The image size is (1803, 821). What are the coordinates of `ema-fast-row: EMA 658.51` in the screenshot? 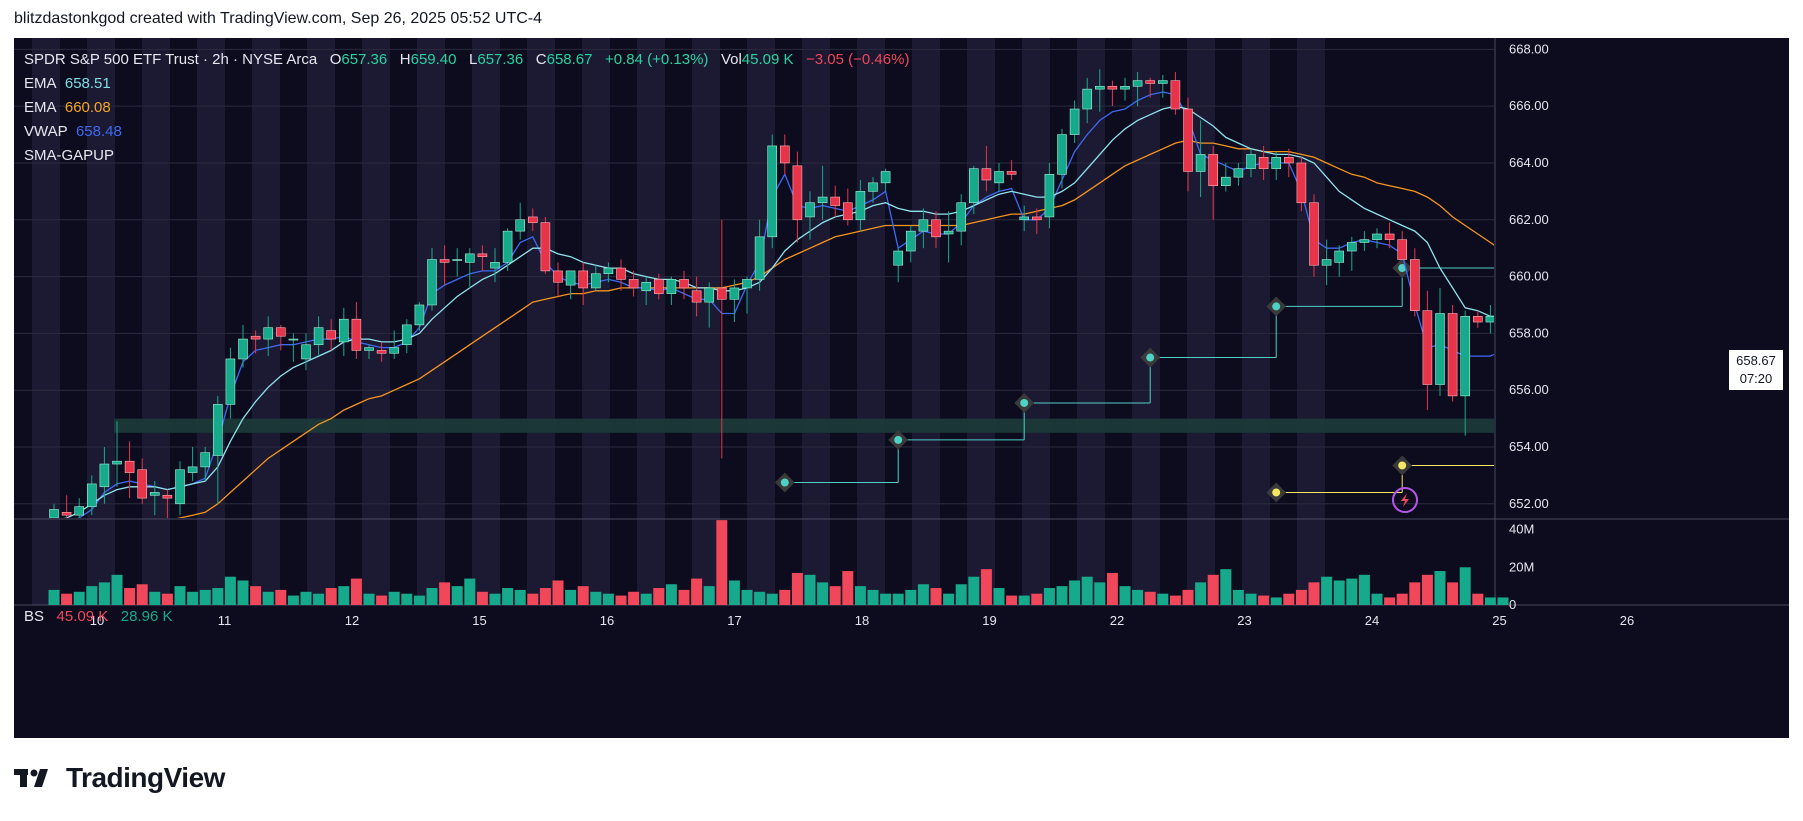 It's located at (466, 84).